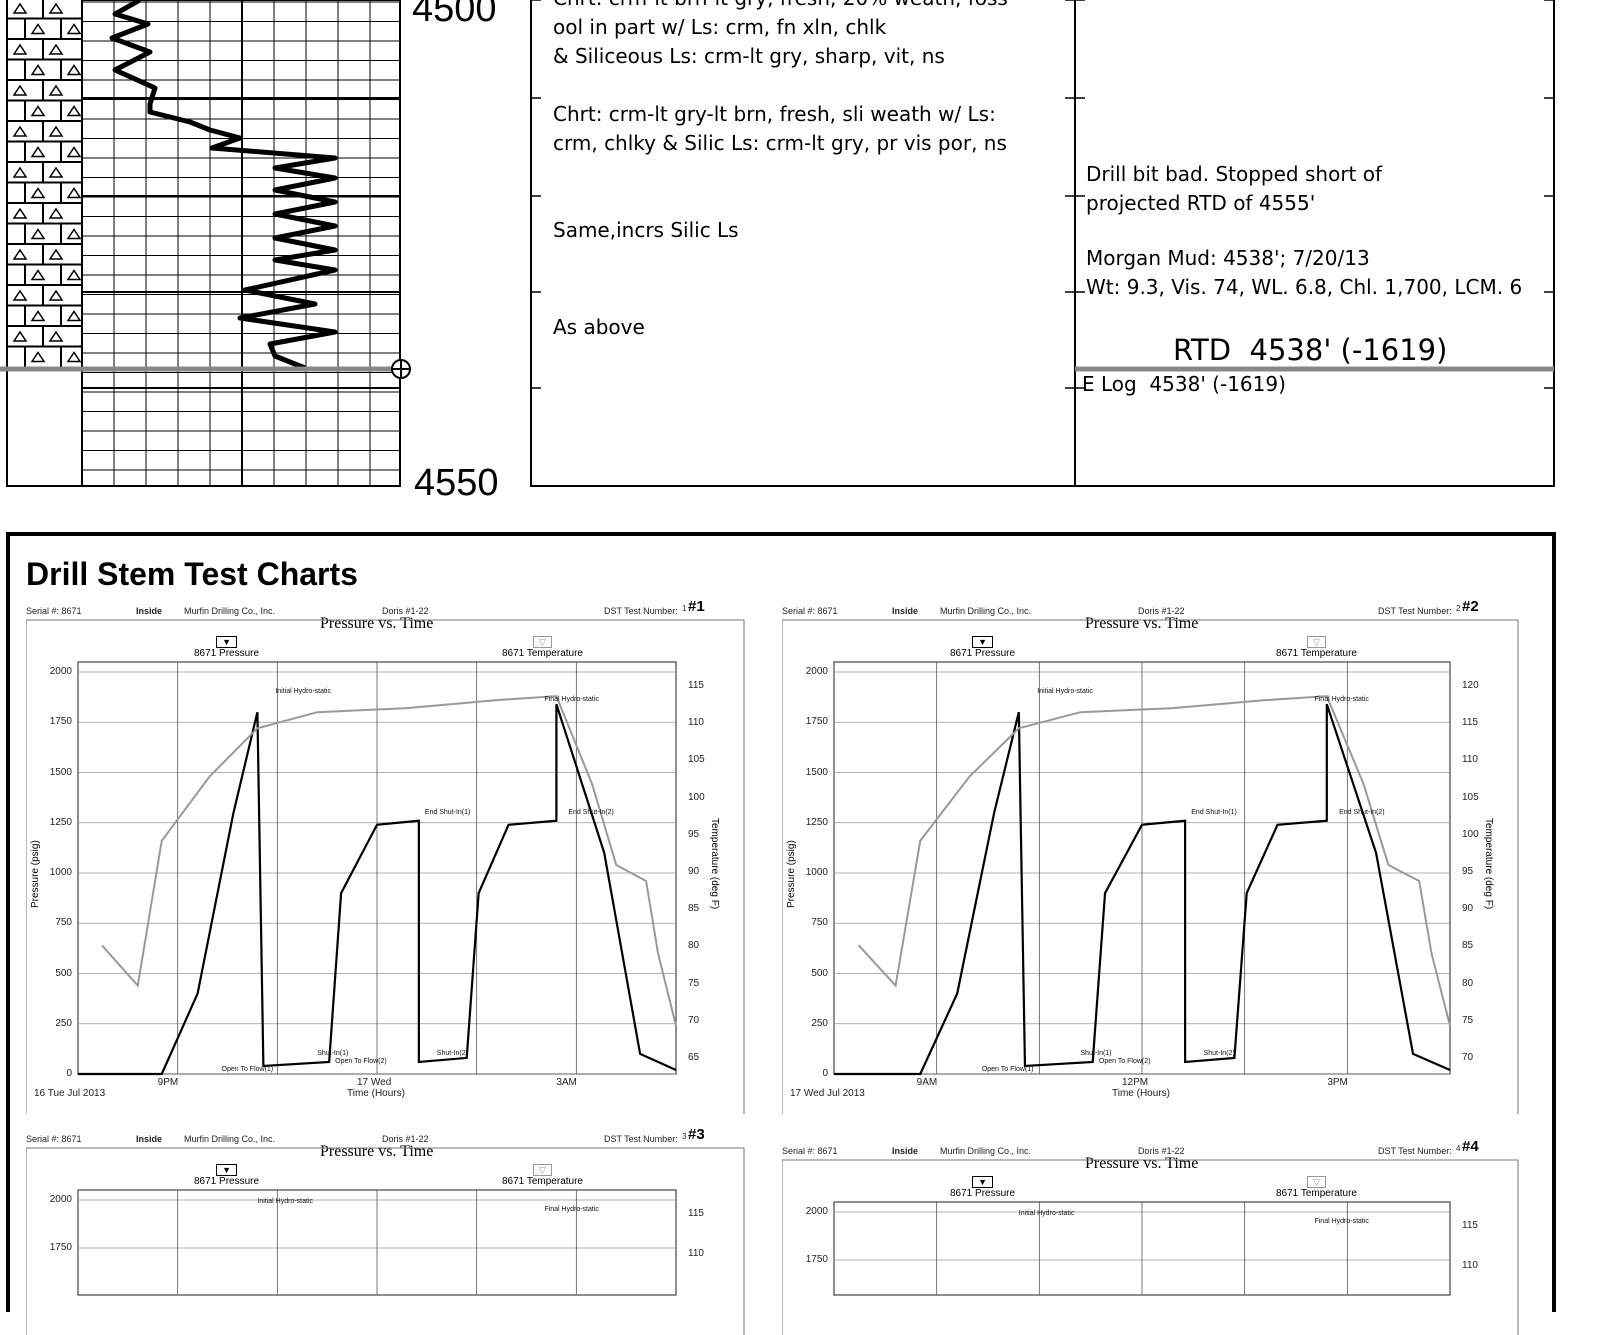 The width and height of the screenshot is (1604, 1335). I want to click on pressure-tick: 1000, so click(60, 872).